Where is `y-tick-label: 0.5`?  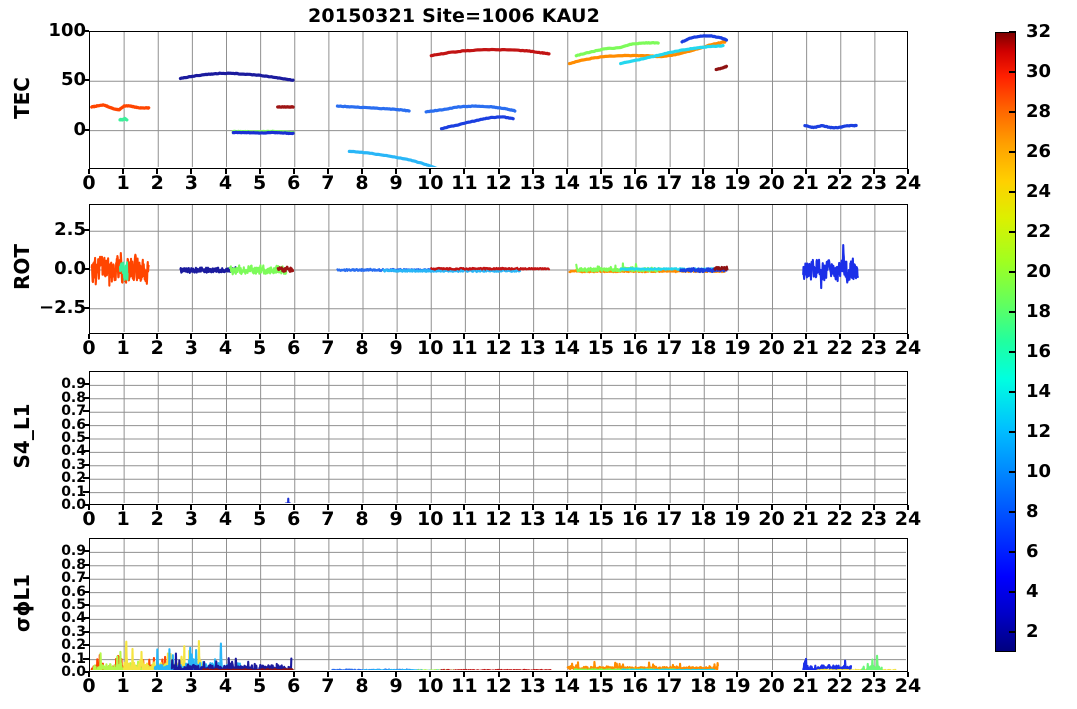
y-tick-label: 0.5 is located at coordinates (73, 605).